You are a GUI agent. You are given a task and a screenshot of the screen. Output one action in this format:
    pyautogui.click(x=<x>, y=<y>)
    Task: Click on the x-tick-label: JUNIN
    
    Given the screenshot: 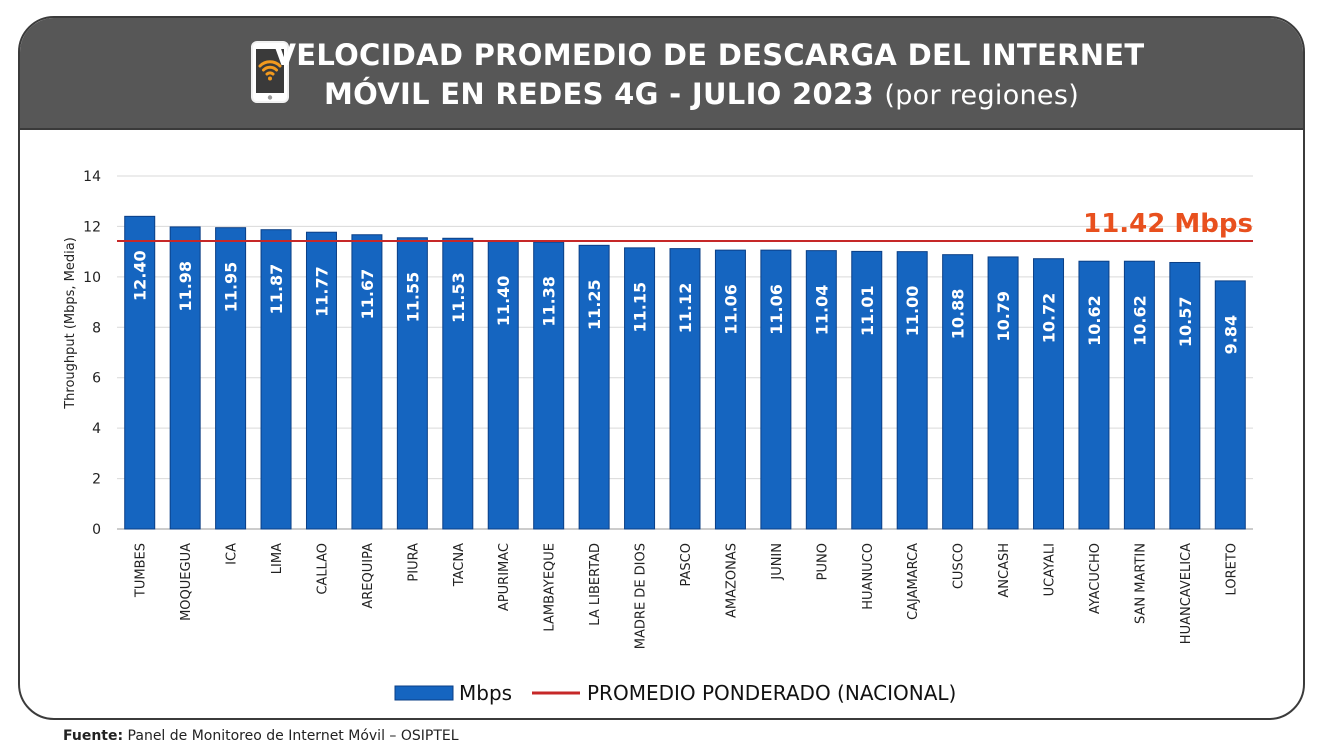 What is the action you would take?
    pyautogui.click(x=777, y=562)
    